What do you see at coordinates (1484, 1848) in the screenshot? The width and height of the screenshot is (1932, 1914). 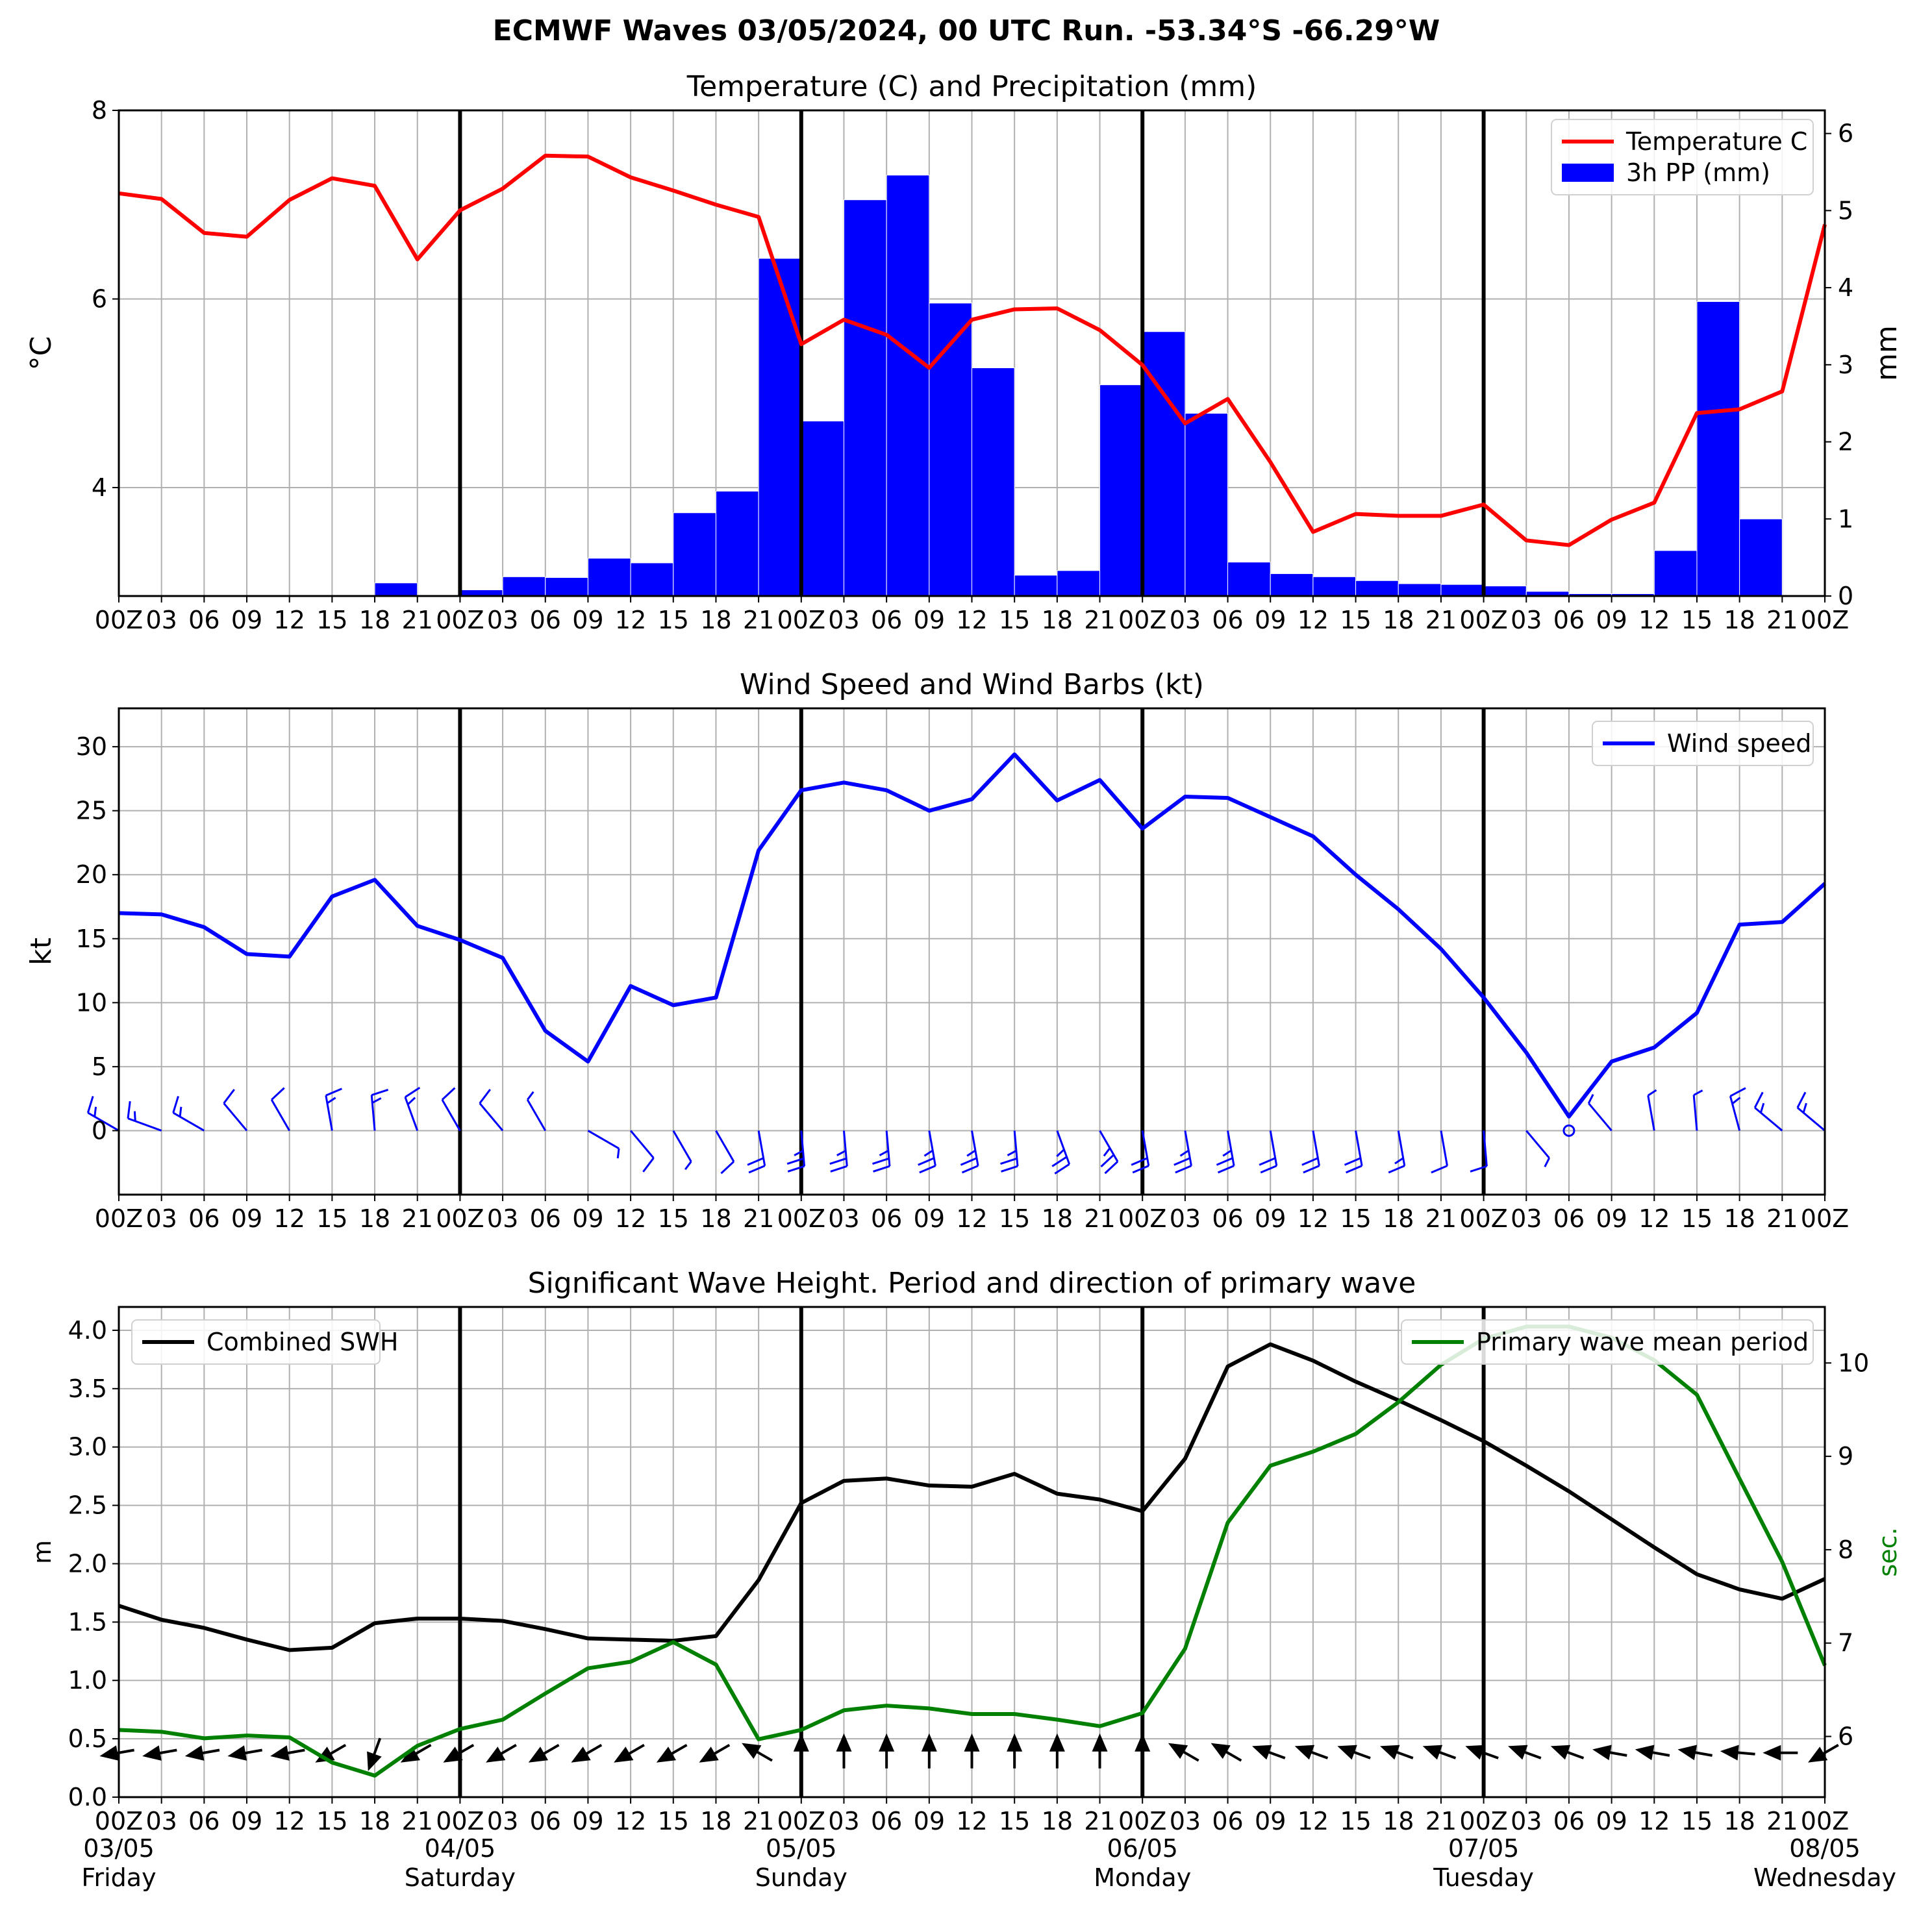 I see `day-date-label: 07/05` at bounding box center [1484, 1848].